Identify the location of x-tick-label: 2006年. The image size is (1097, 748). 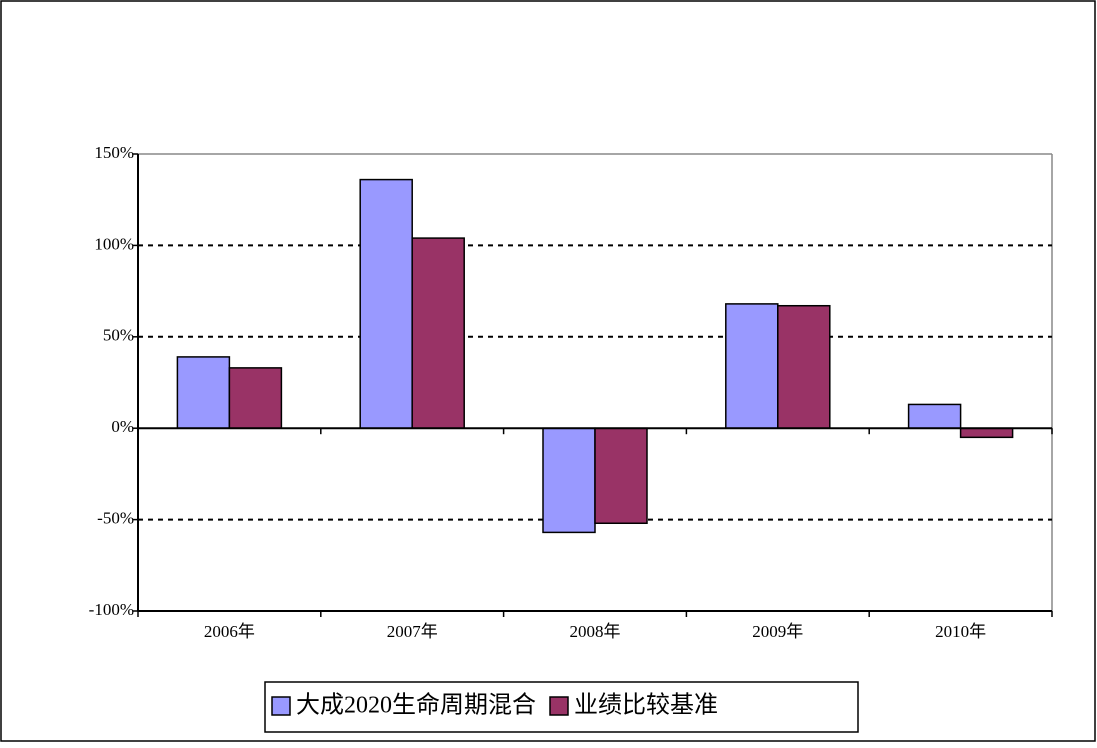
(229, 631).